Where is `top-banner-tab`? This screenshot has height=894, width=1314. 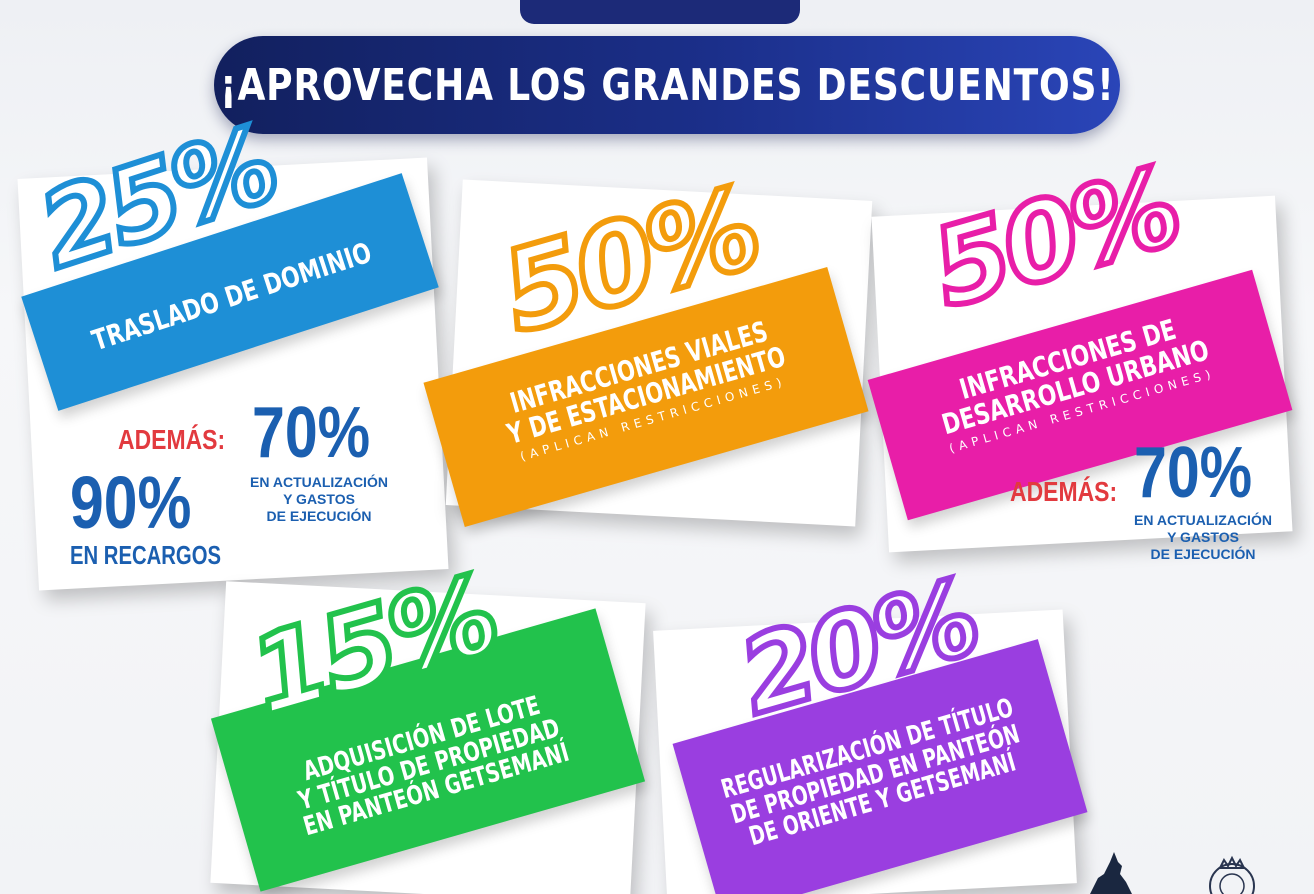
top-banner-tab is located at coordinates (660, 12).